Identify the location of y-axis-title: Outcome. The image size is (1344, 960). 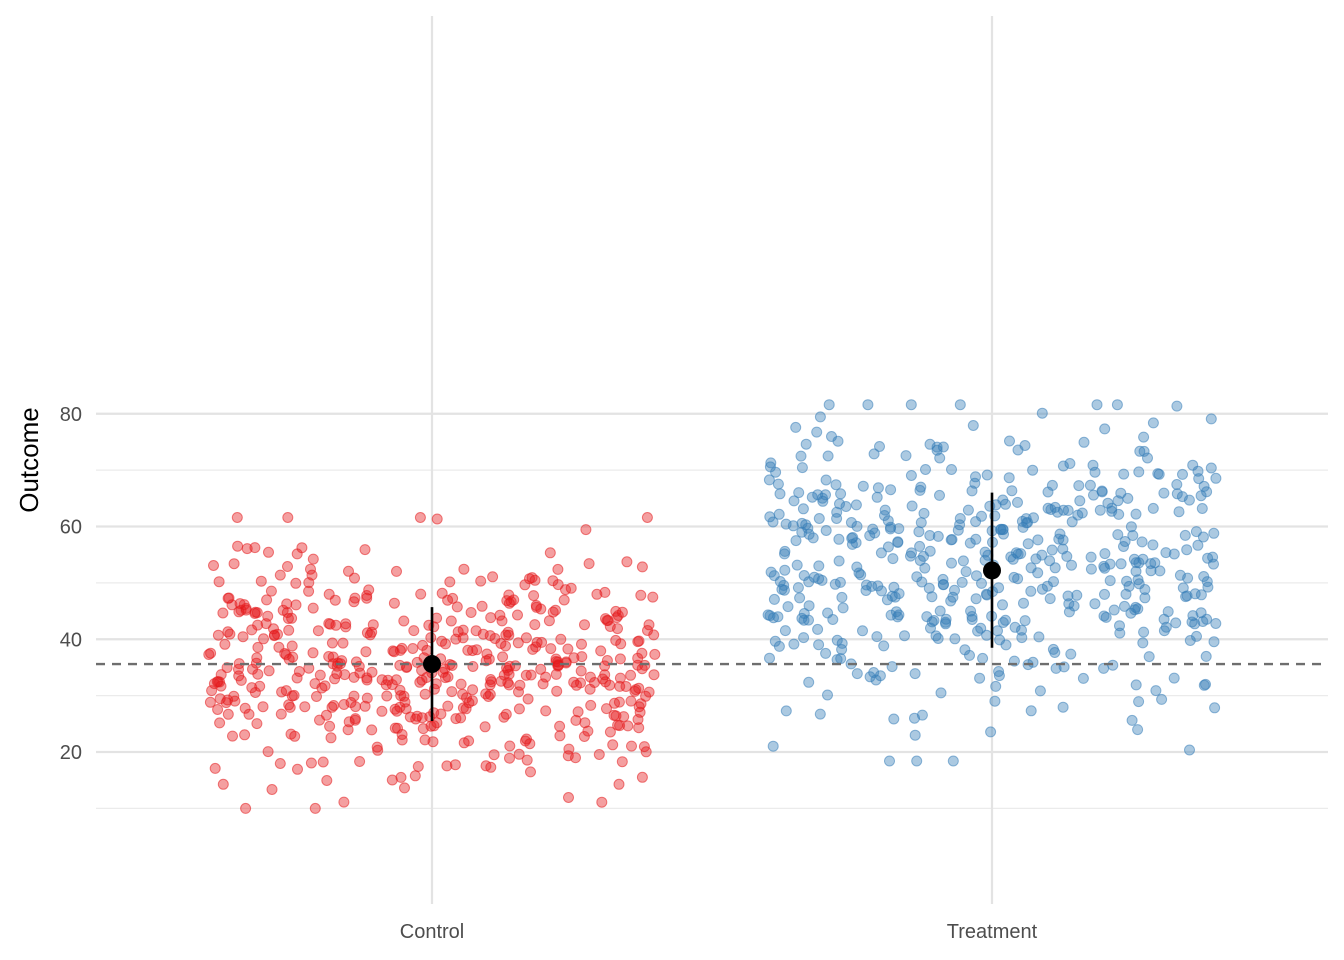
(29, 460).